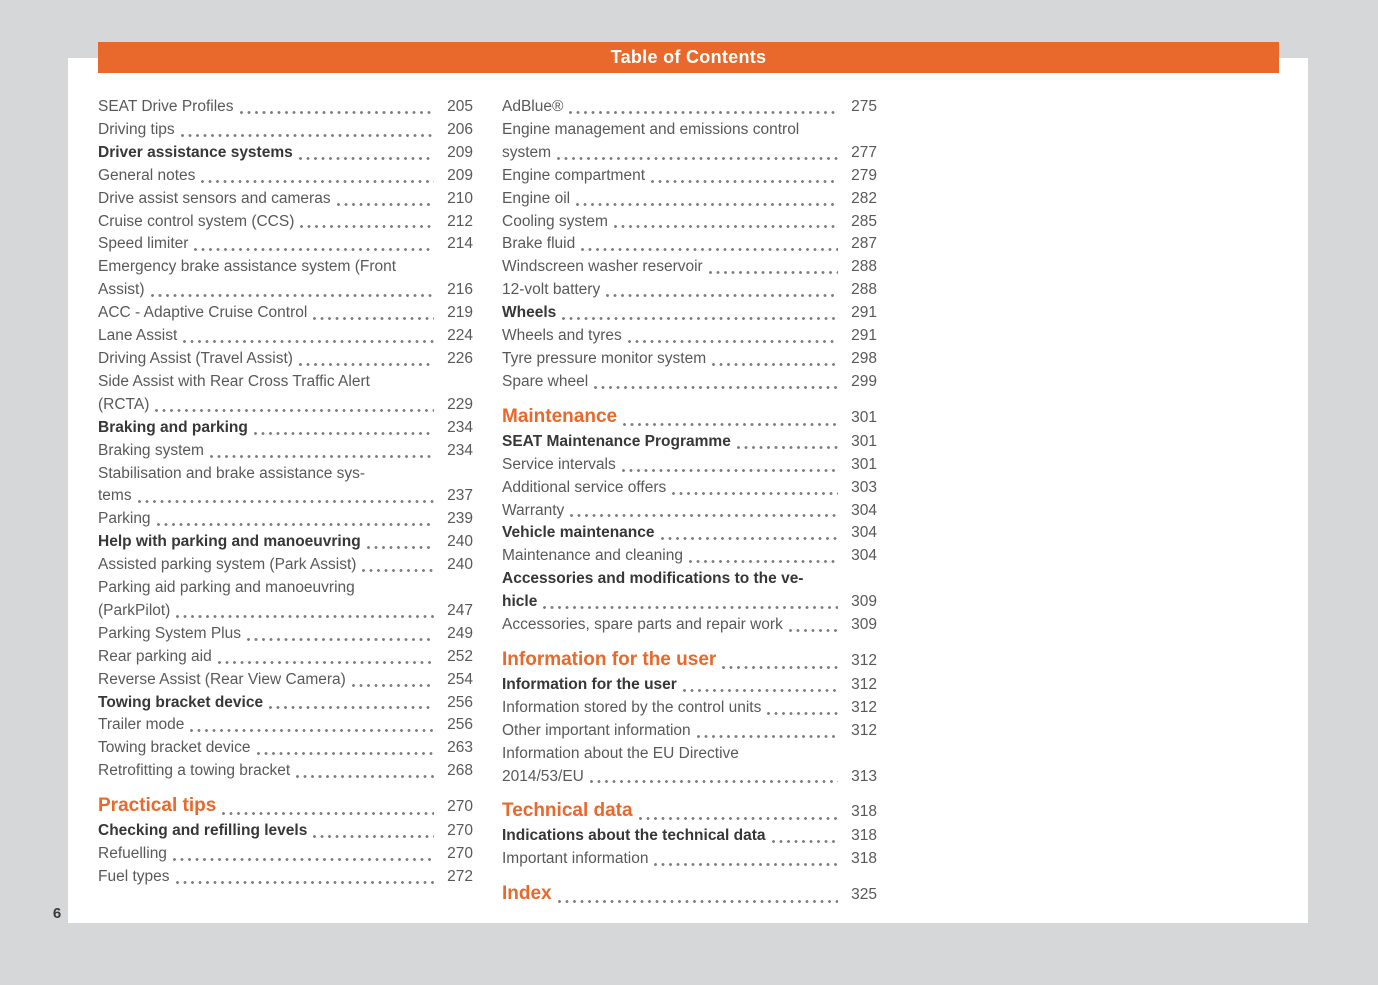  Describe the element at coordinates (559, 464) in the screenshot. I see `toc-entry-label: Service intervals` at that location.